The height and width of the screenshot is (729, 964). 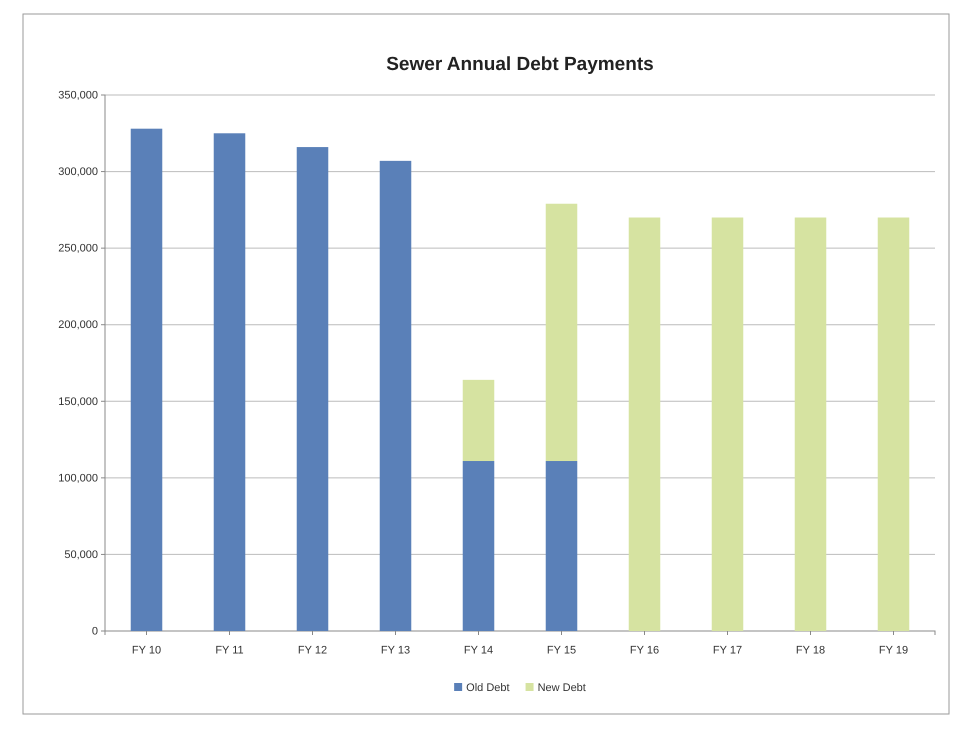 What do you see at coordinates (520, 64) in the screenshot?
I see `chart-title: Sewer Annual Debt Payments` at bounding box center [520, 64].